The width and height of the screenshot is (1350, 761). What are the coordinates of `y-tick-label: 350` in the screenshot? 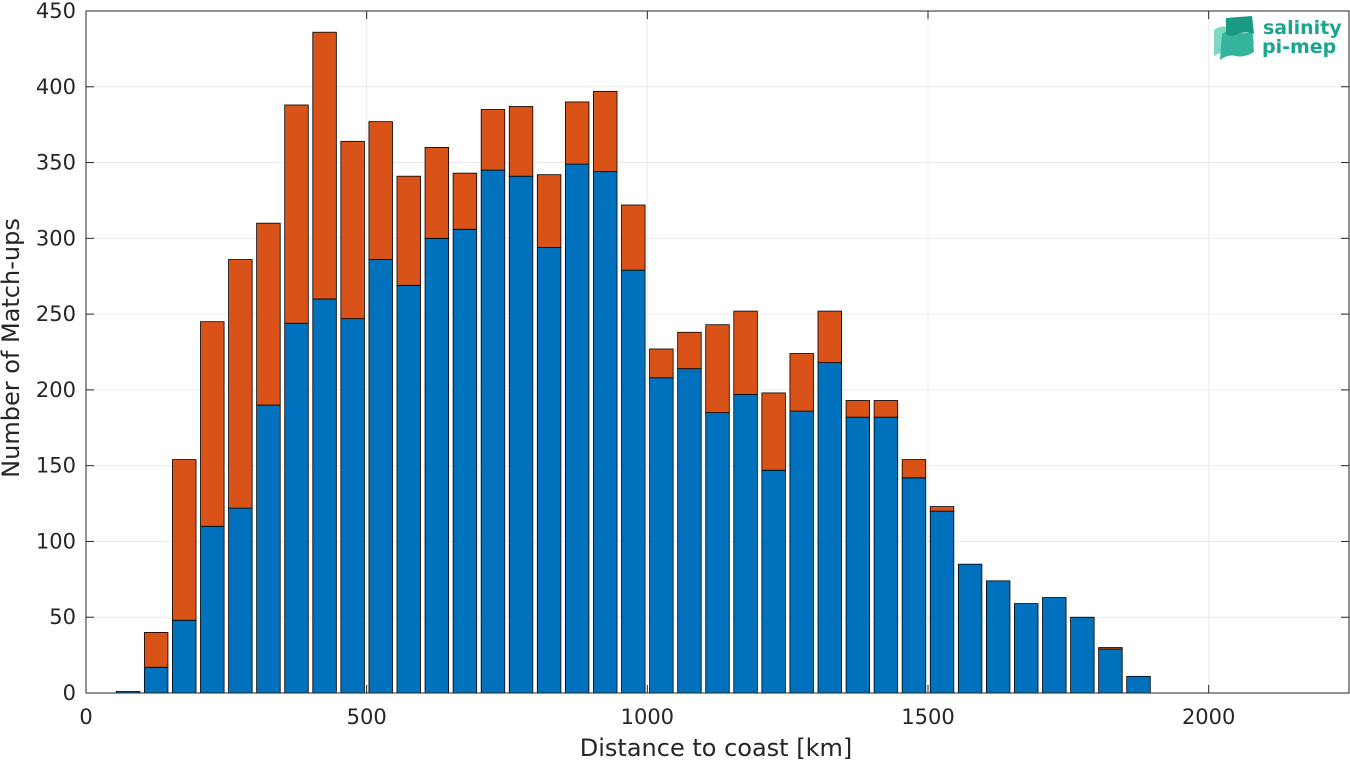 It's located at (56, 163).